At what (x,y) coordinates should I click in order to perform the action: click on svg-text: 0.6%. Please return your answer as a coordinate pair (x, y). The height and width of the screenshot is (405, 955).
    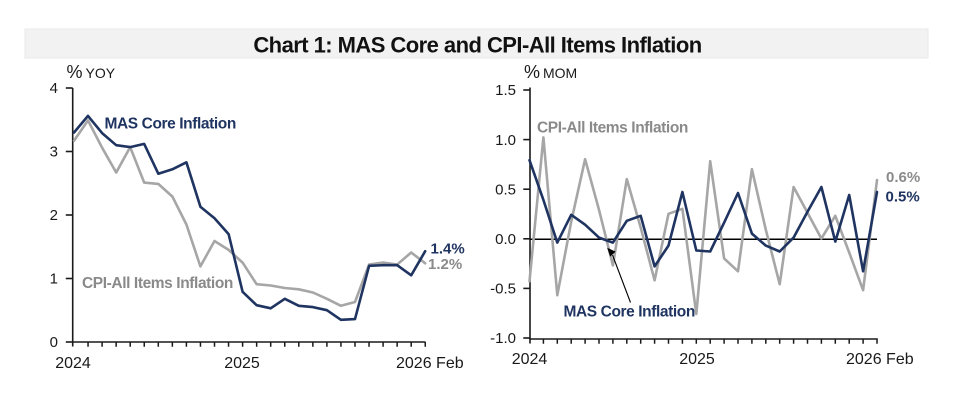
    Looking at the image, I should click on (903, 177).